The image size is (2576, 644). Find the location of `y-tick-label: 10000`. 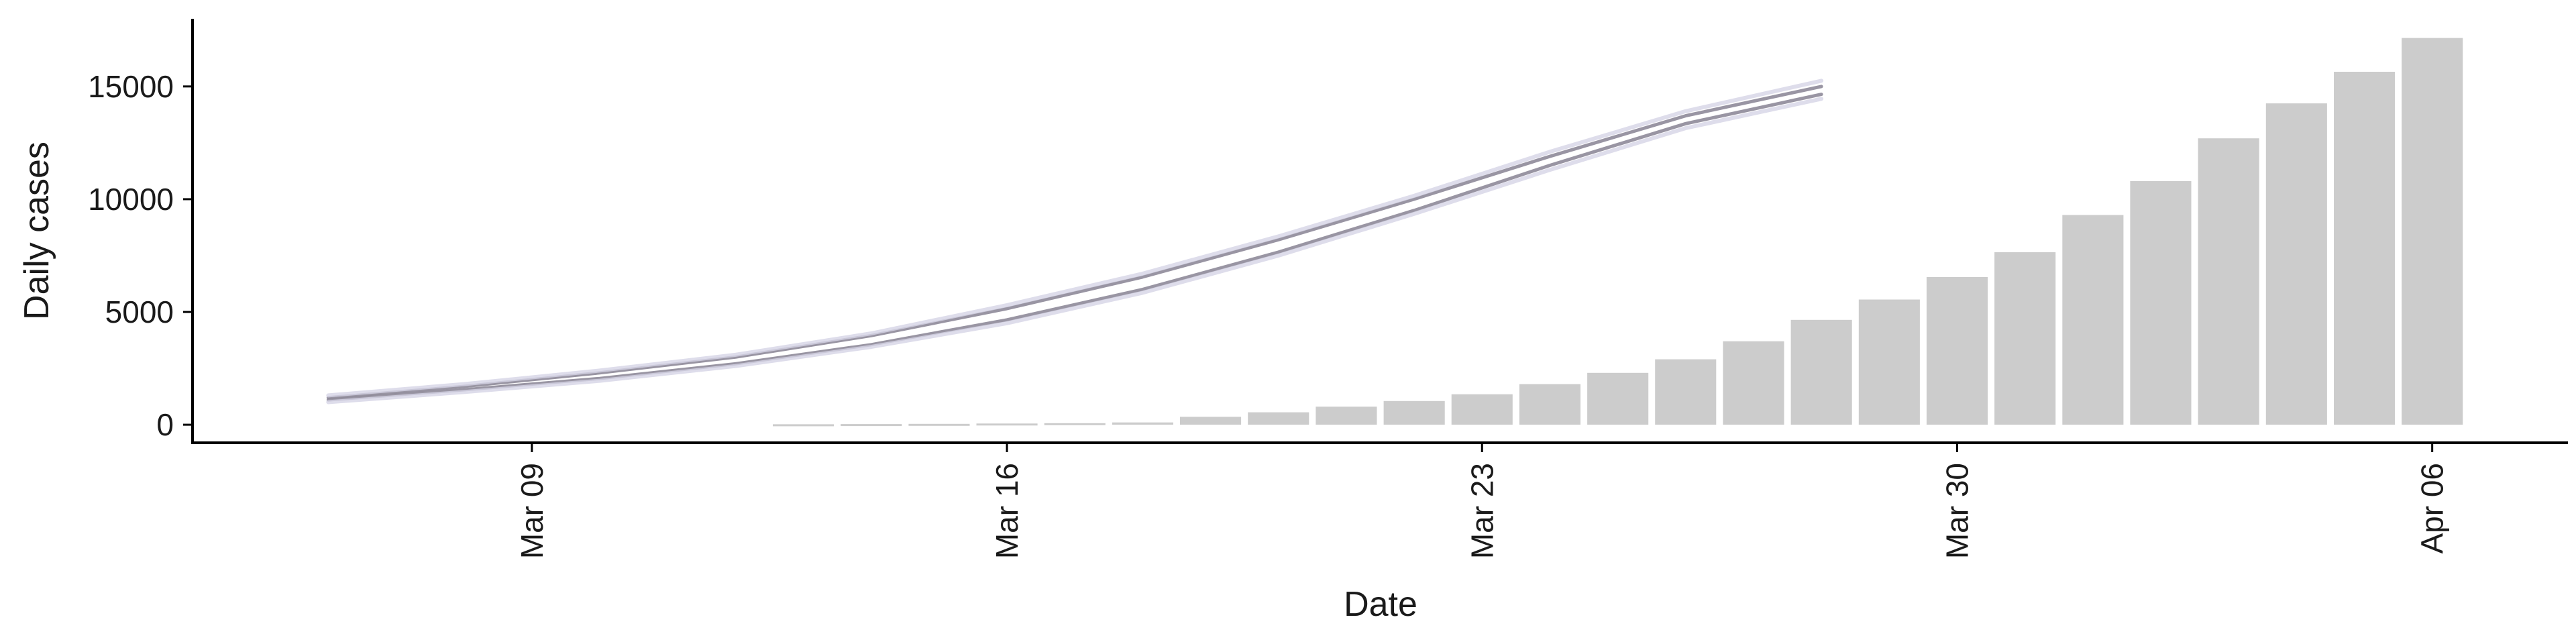

y-tick-label: 10000 is located at coordinates (131, 199).